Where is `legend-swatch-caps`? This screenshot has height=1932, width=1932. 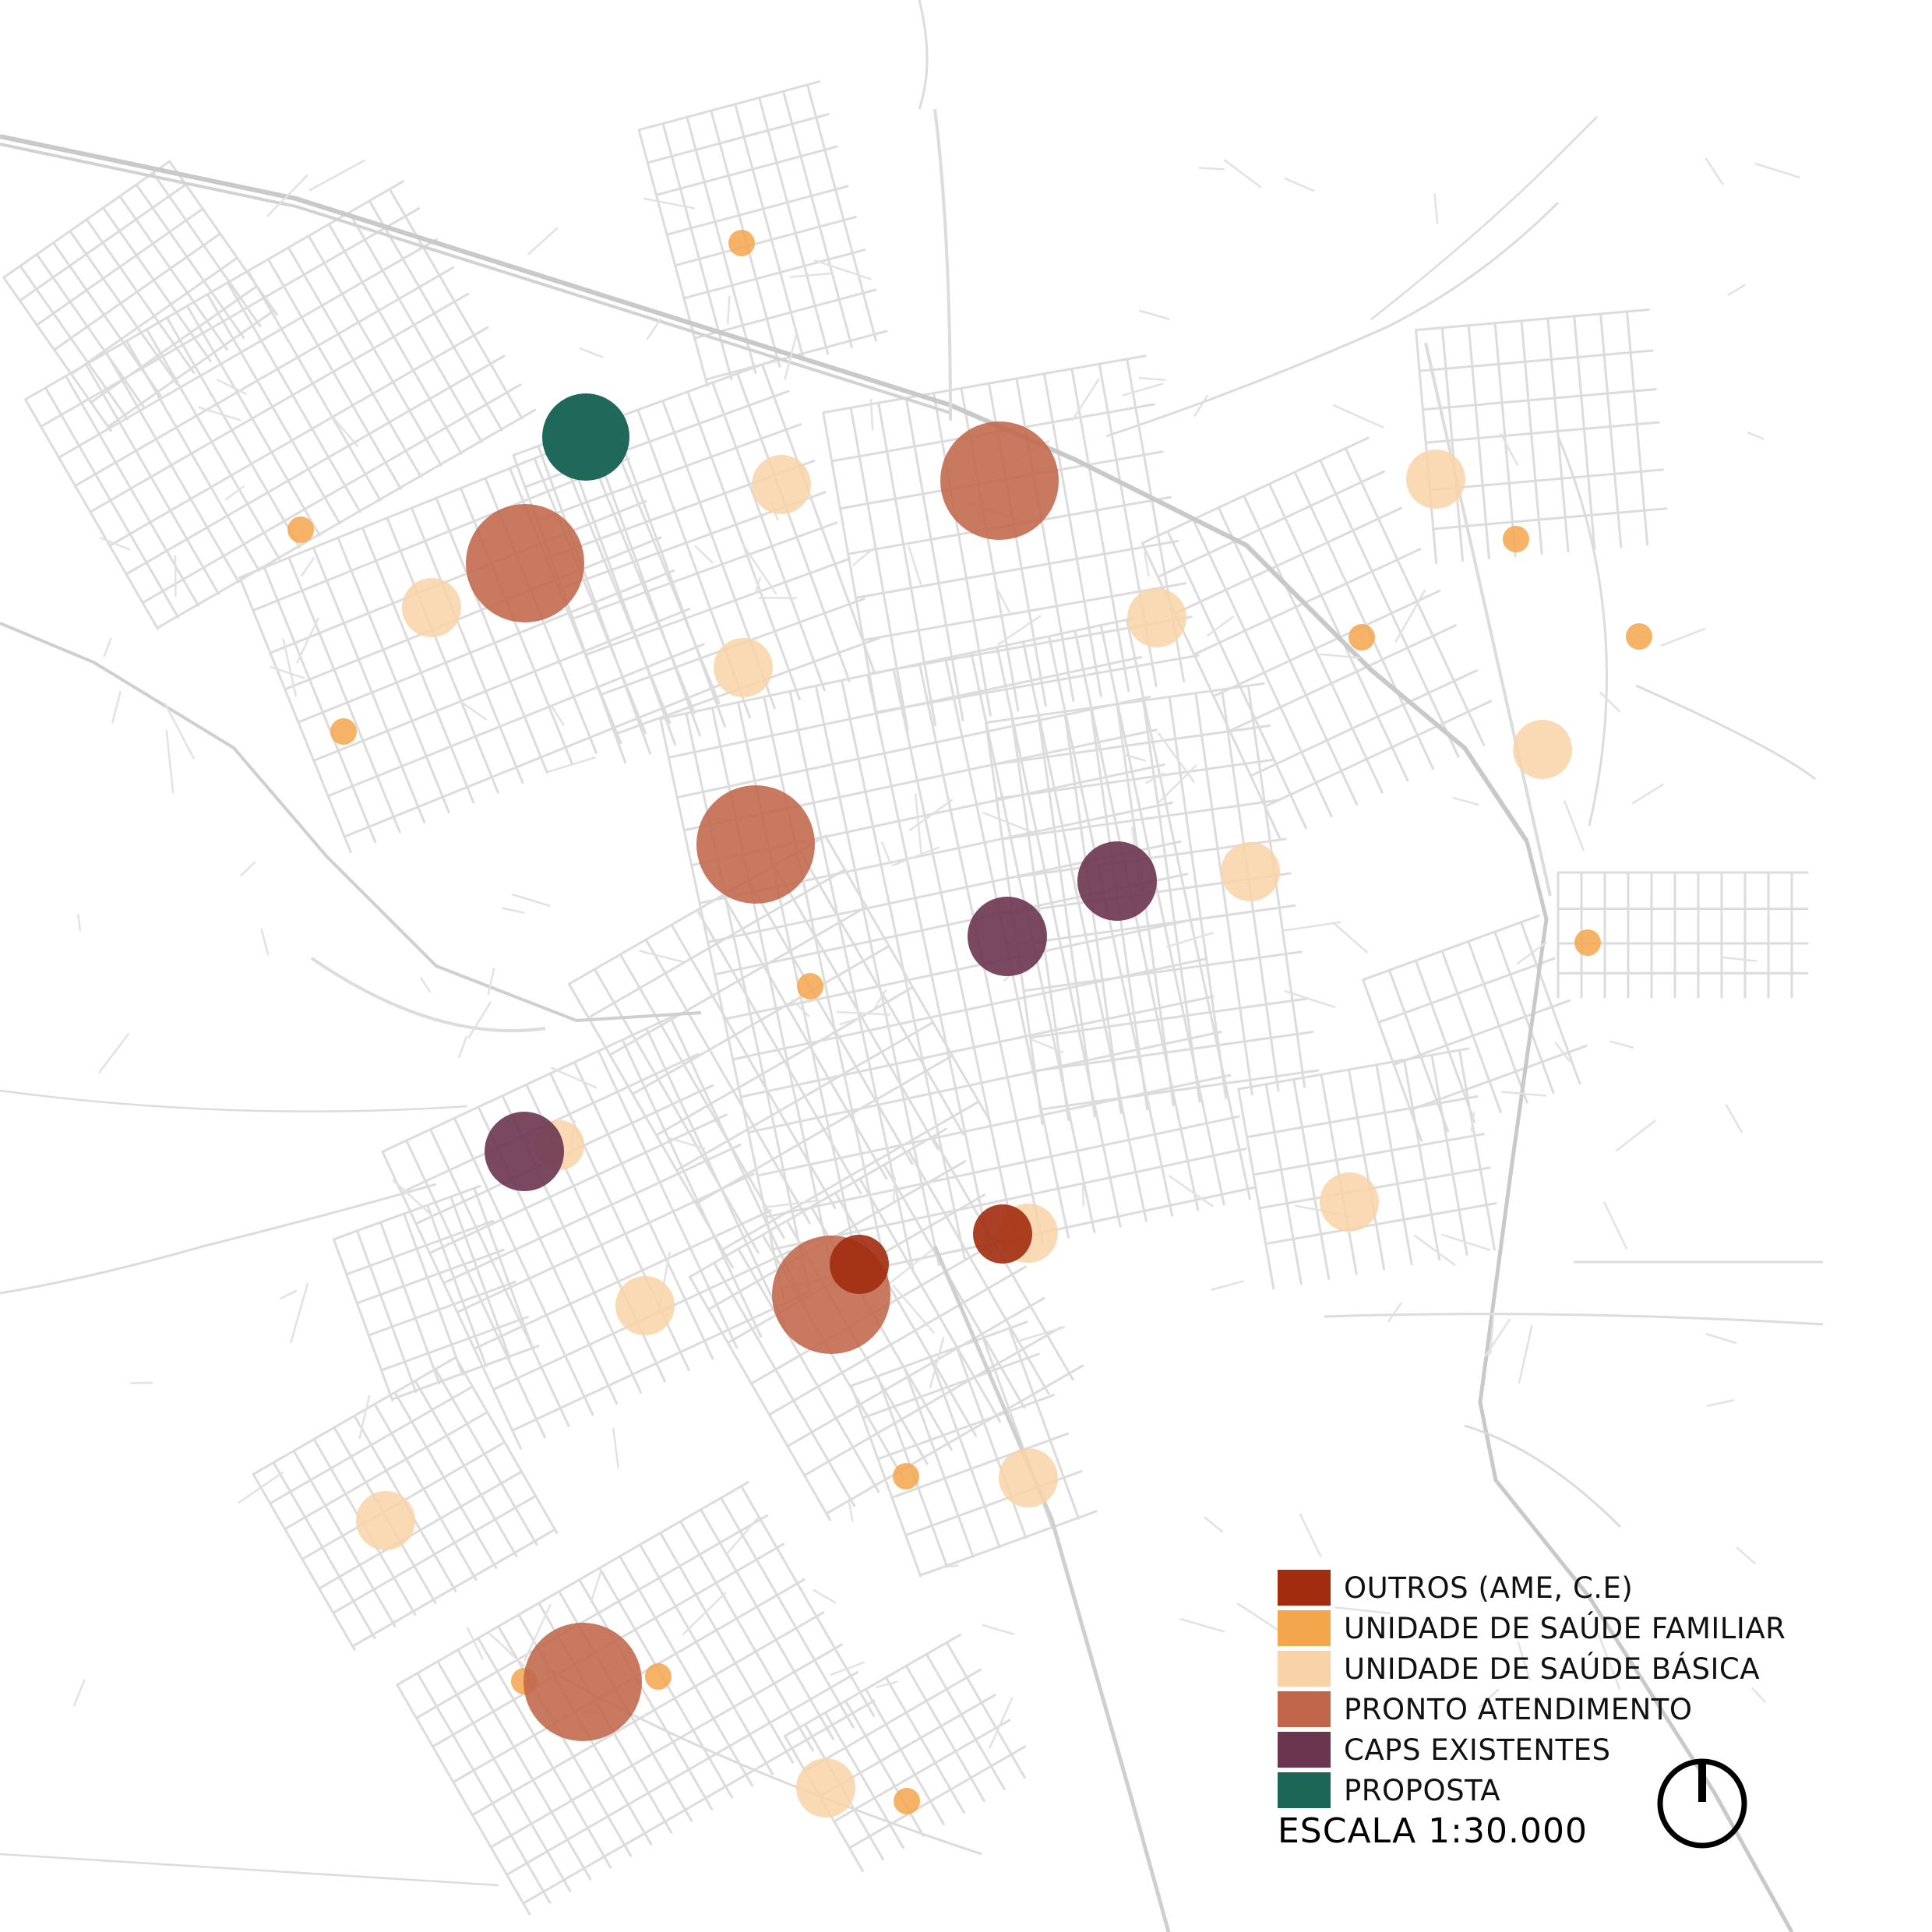 legend-swatch-caps is located at coordinates (1304, 1750).